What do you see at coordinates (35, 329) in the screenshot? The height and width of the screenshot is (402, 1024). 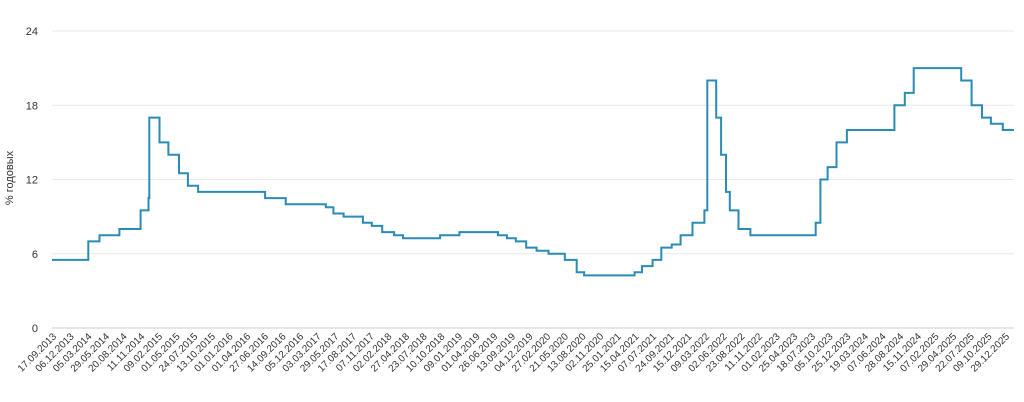 I see `y-tick-label: 0` at bounding box center [35, 329].